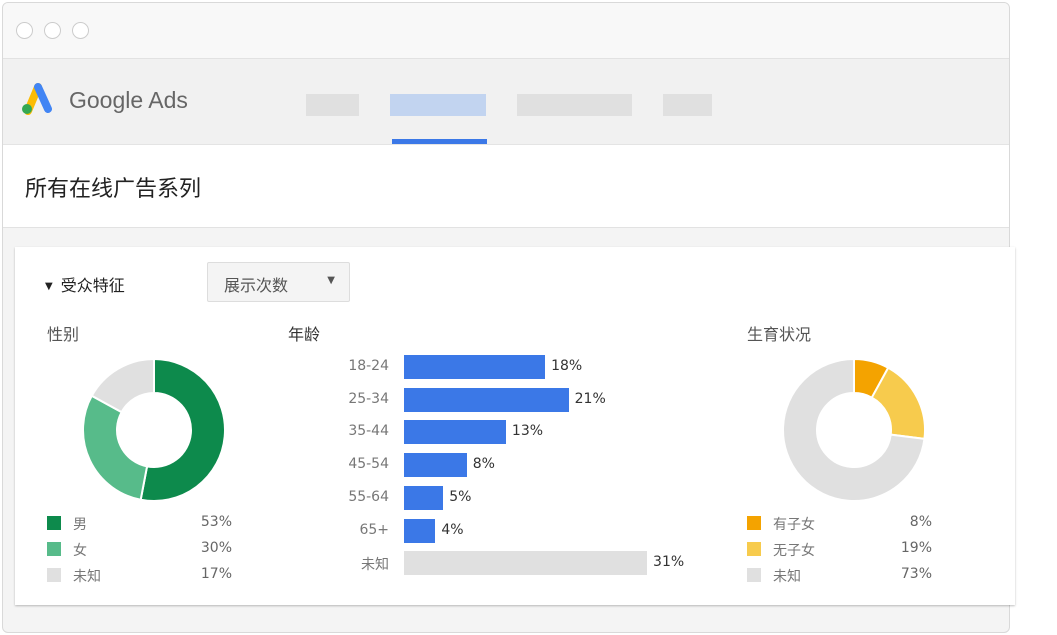 This screenshot has width=1057, height=635. Describe the element at coordinates (63, 334) in the screenshot. I see `gender-title: 性别` at that location.